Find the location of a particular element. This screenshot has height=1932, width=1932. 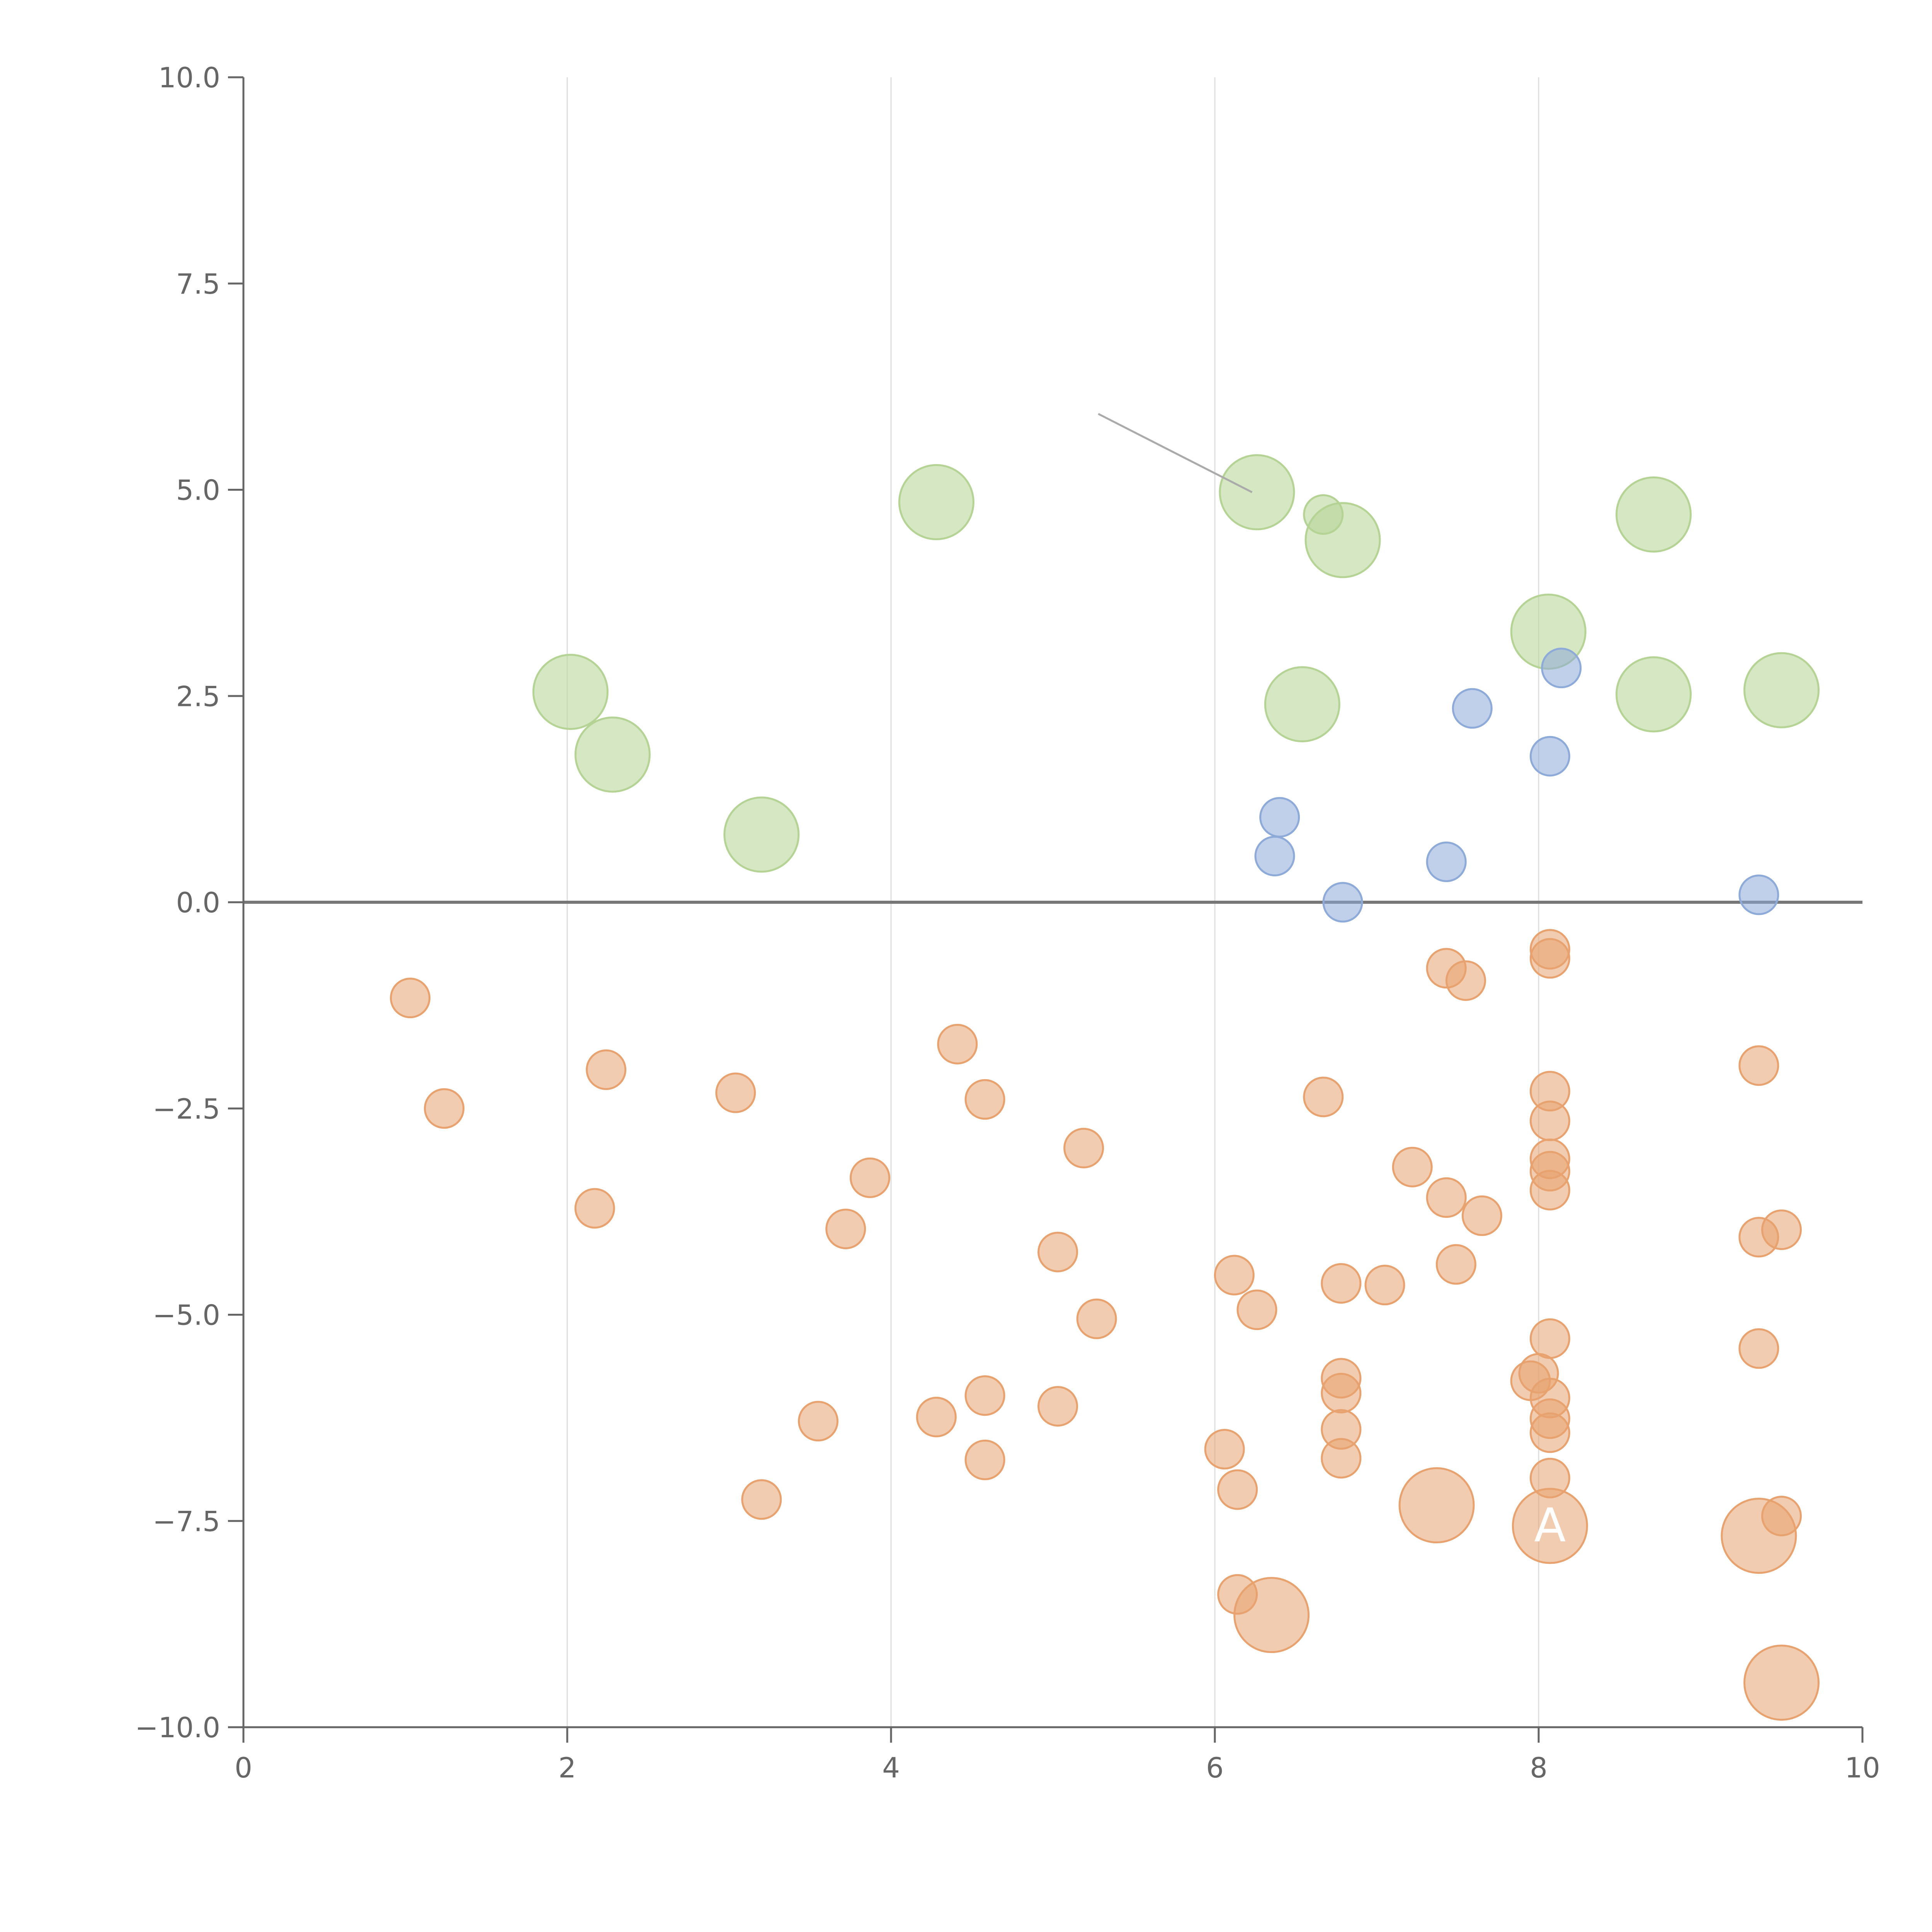

annotations: A is located at coordinates (1332, 983).